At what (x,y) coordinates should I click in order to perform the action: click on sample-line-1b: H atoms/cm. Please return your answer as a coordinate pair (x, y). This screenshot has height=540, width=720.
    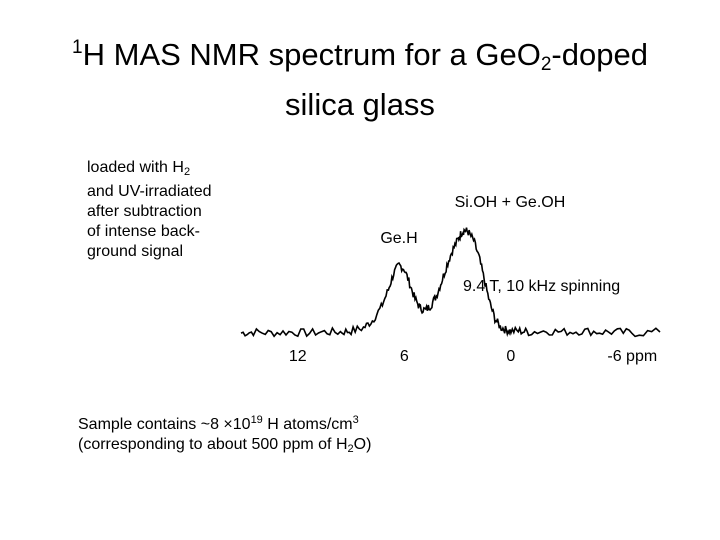
    Looking at the image, I should click on (307, 424).